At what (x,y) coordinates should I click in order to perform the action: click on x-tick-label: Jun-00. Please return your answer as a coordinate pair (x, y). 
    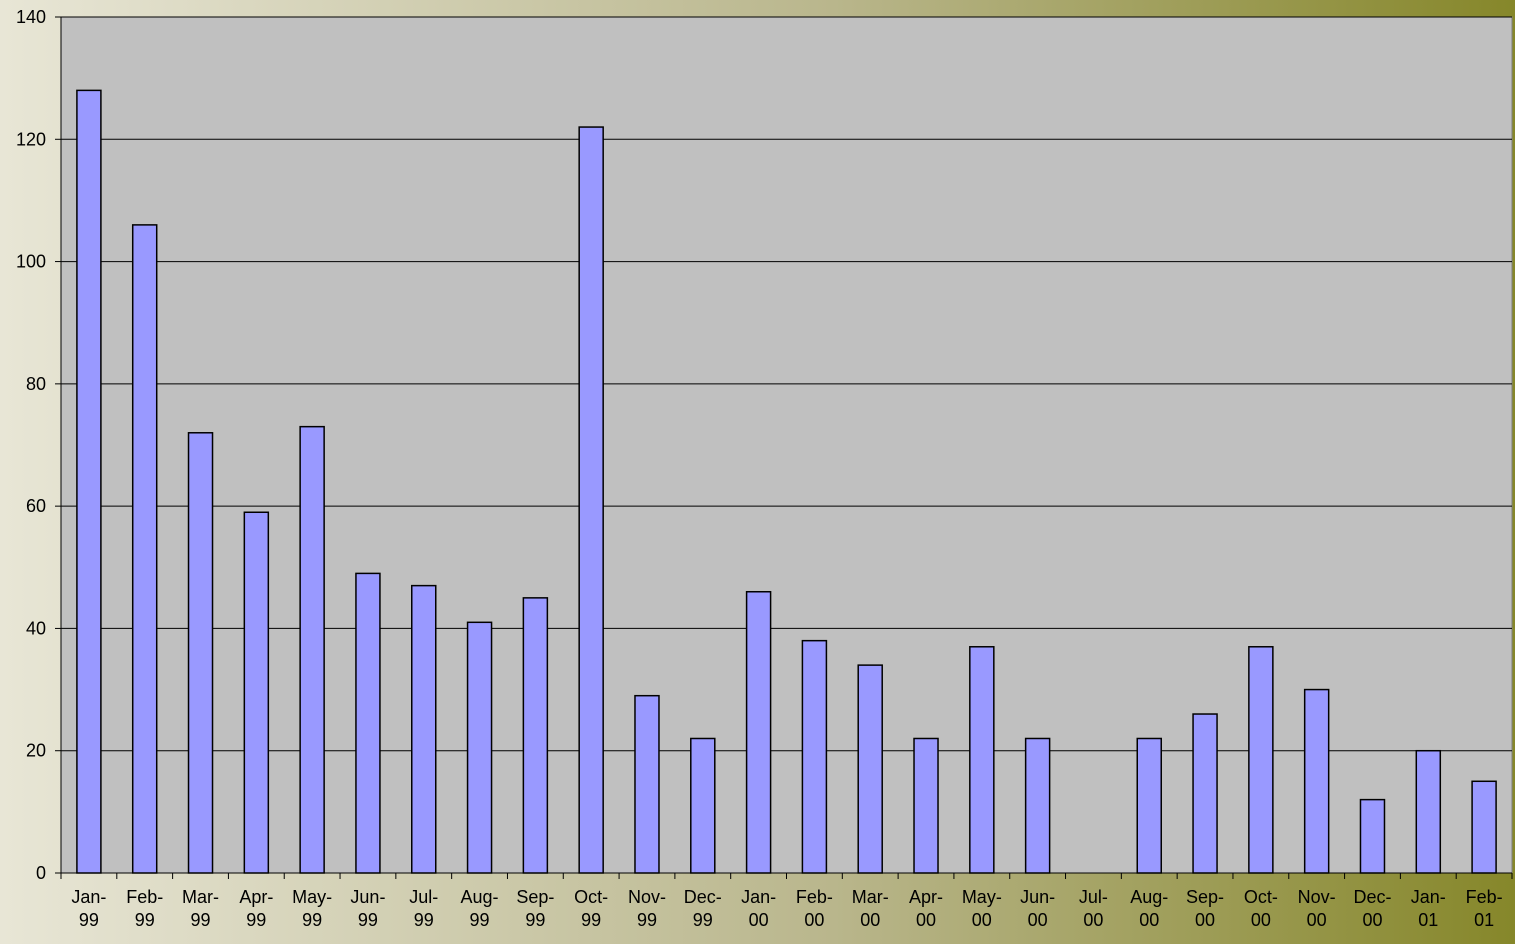
    Looking at the image, I should click on (1037, 908).